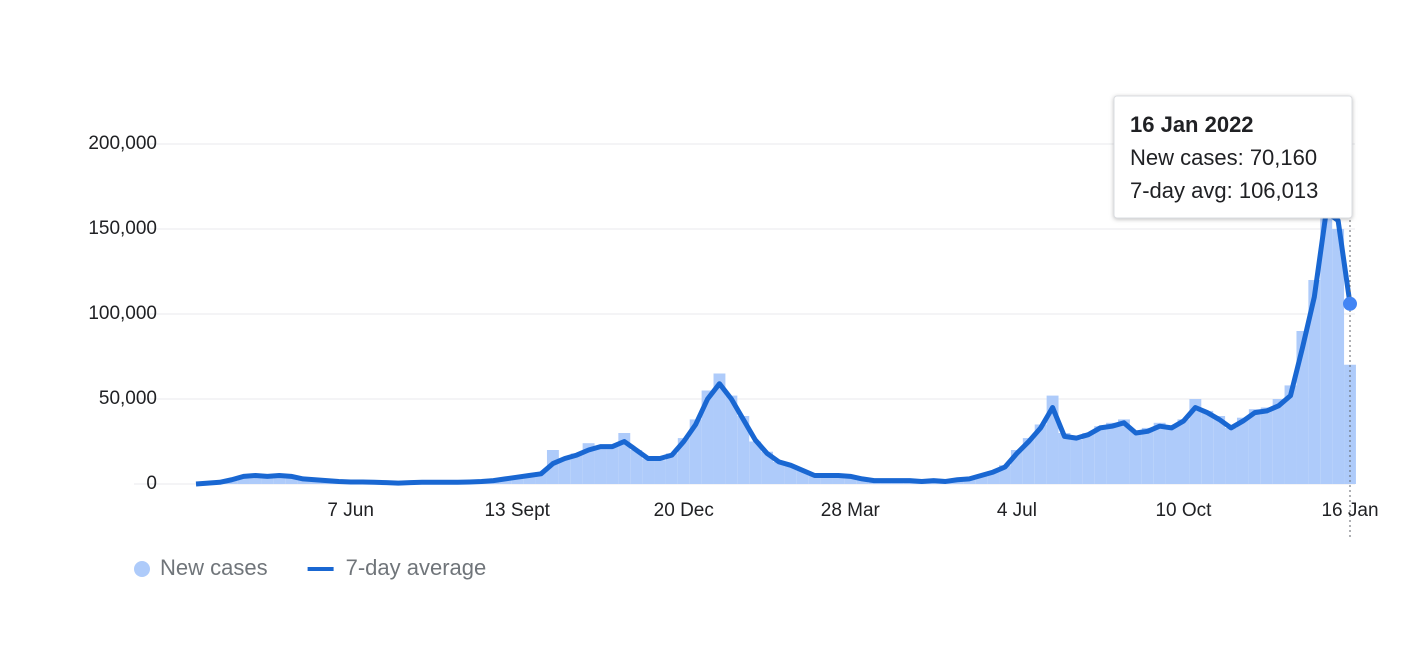 Image resolution: width=1412 pixels, height=653 pixels. Describe the element at coordinates (350, 510) in the screenshot. I see `x-tick-label: 7 Jun` at that location.